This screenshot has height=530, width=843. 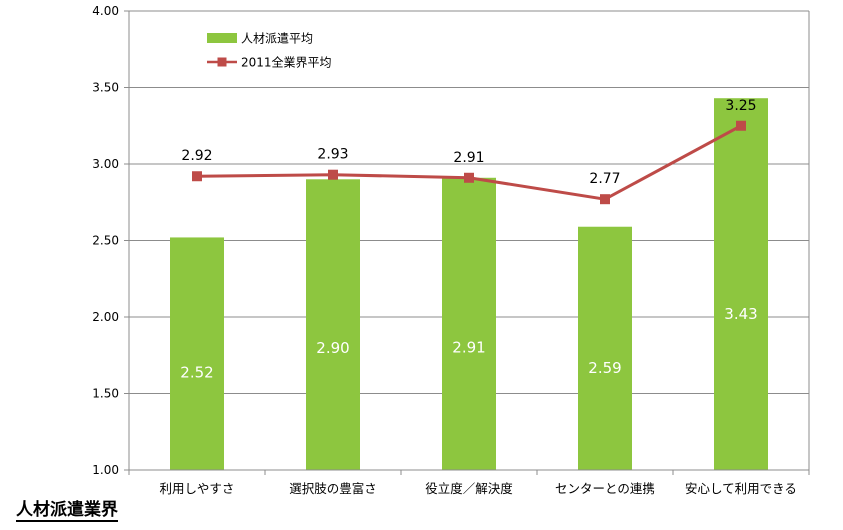 I want to click on y-tick-label: 1.50, so click(x=105, y=394).